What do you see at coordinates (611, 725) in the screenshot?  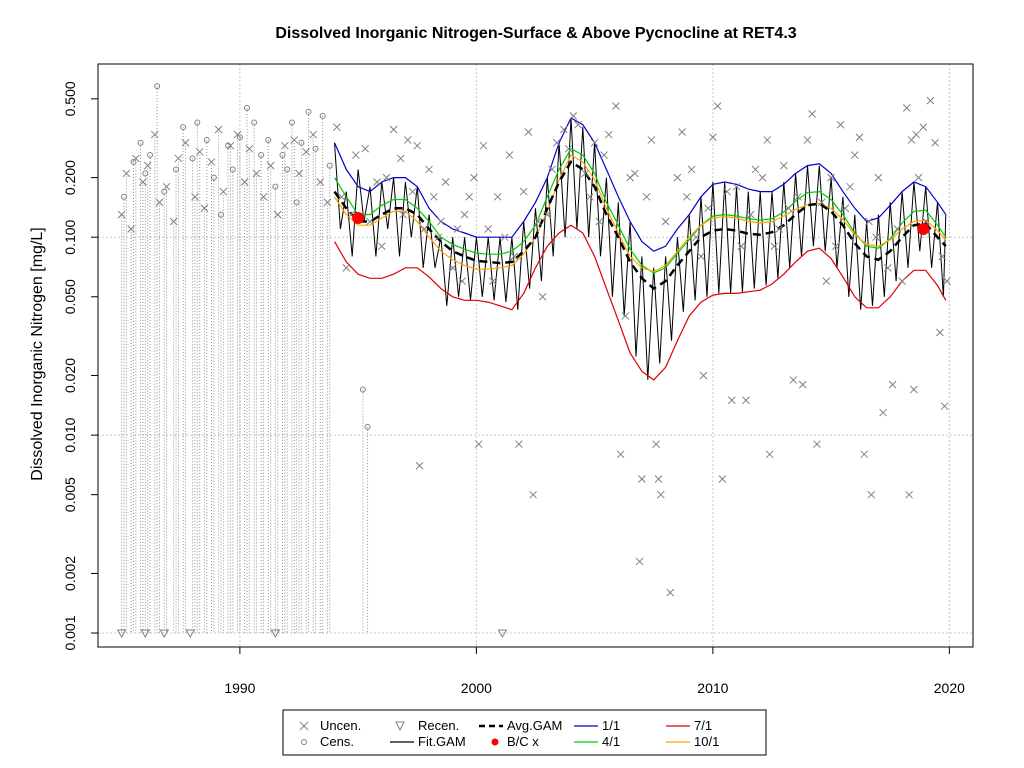 I see `legend-label: 1/1` at bounding box center [611, 725].